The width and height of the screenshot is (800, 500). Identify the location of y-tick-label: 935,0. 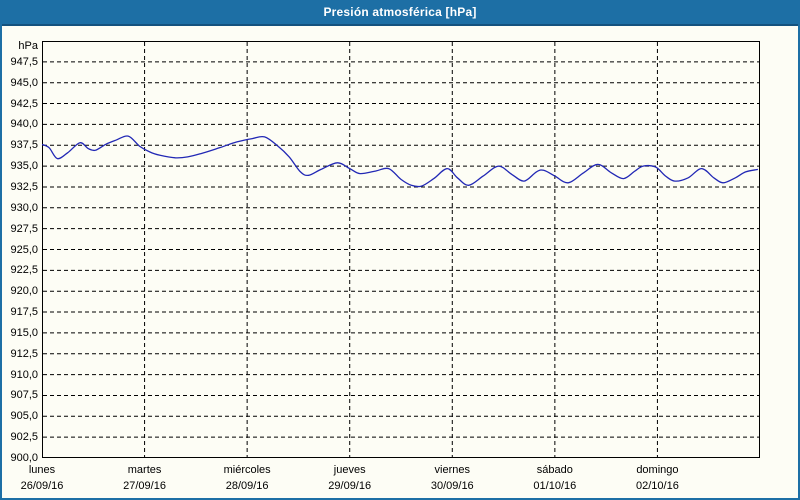
(24, 166).